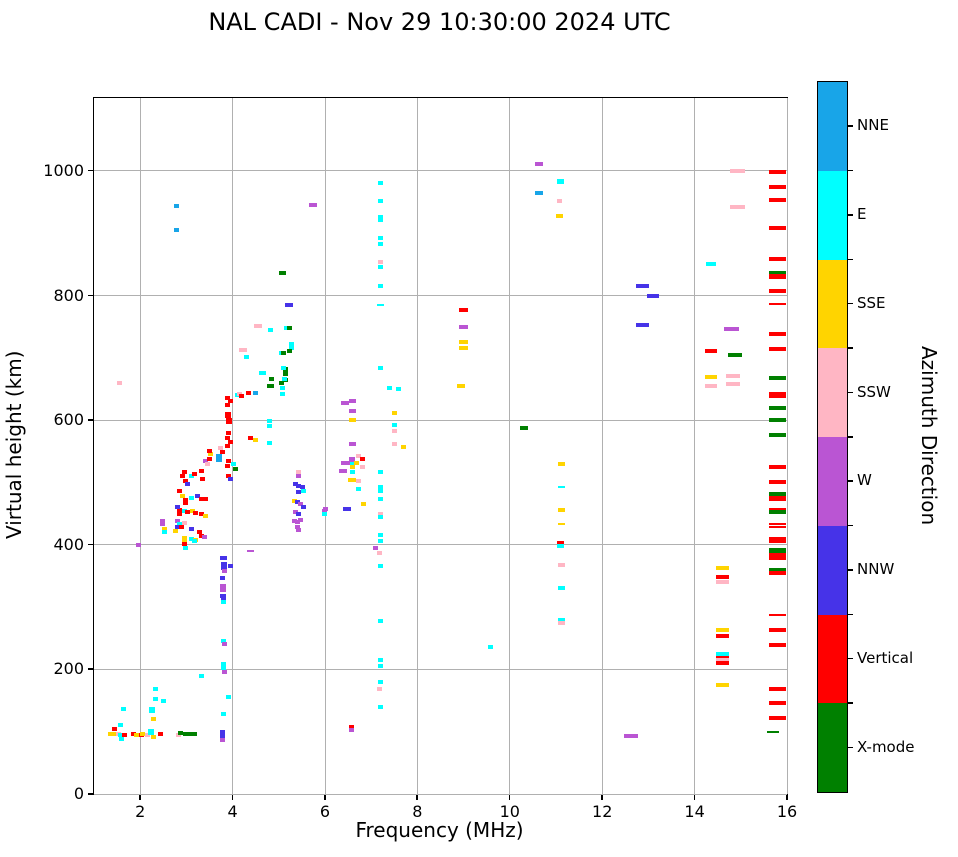 This screenshot has height=857, width=958. What do you see at coordinates (232, 811) in the screenshot?
I see `x-tick-label: 4` at bounding box center [232, 811].